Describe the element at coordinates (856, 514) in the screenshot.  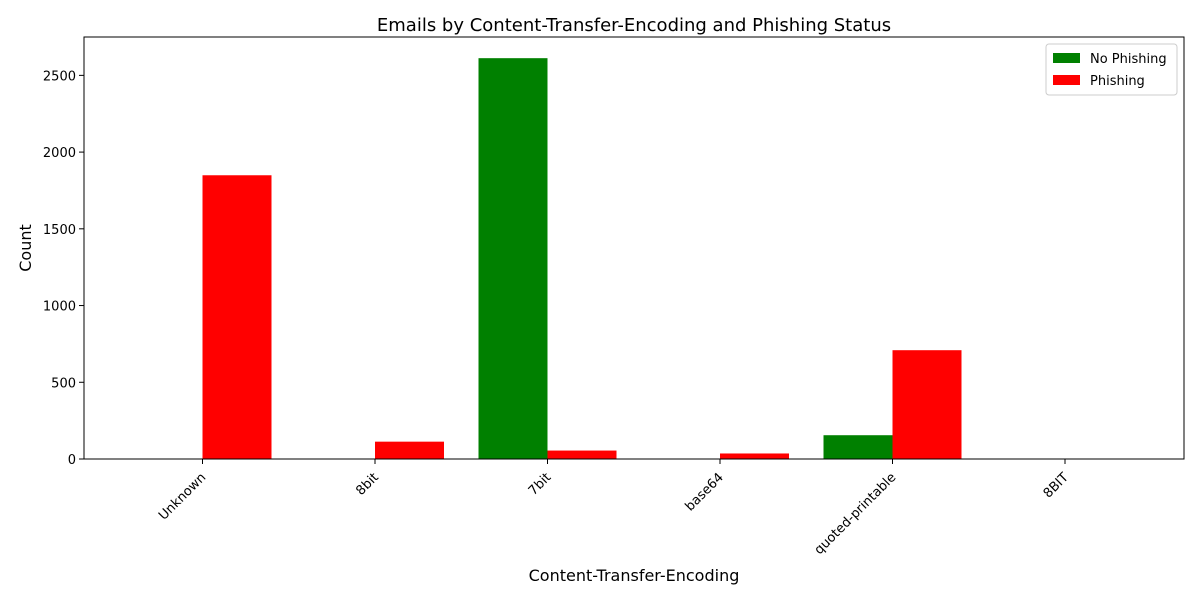
I see `x-tick-label-quoted-printable: quoted-printable` at that location.